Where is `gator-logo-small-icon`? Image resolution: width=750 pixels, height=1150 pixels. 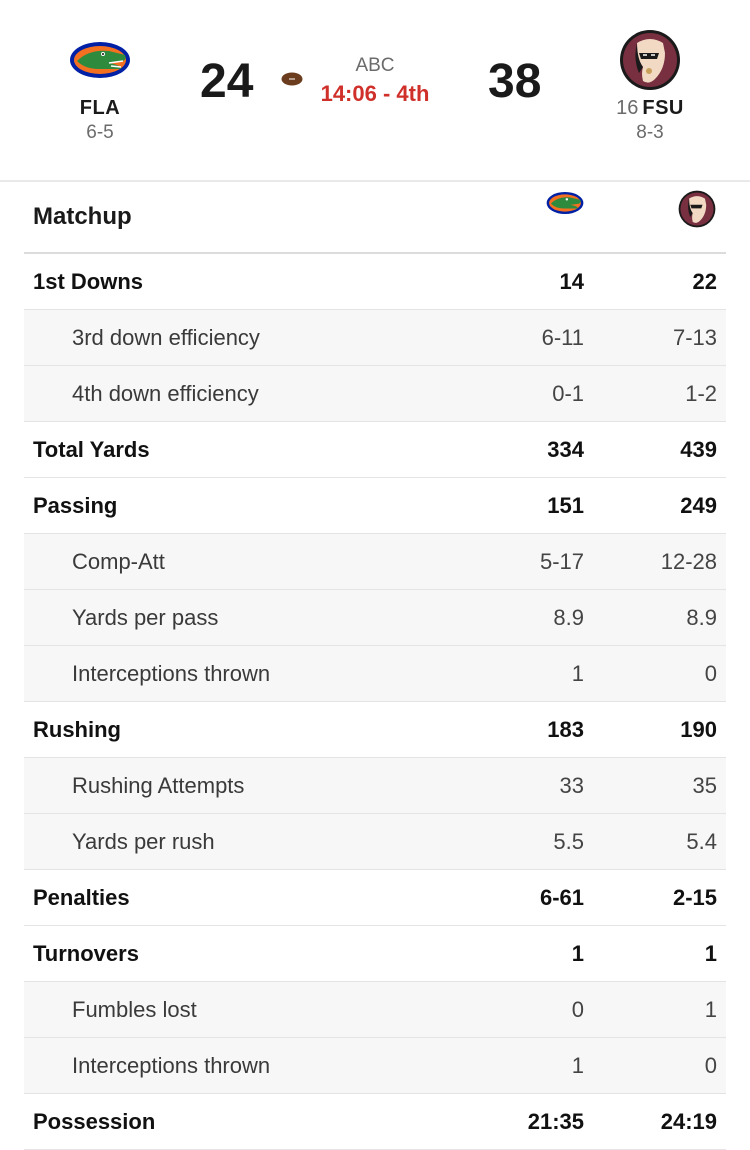
gator-logo-small-icon is located at coordinates (565, 205).